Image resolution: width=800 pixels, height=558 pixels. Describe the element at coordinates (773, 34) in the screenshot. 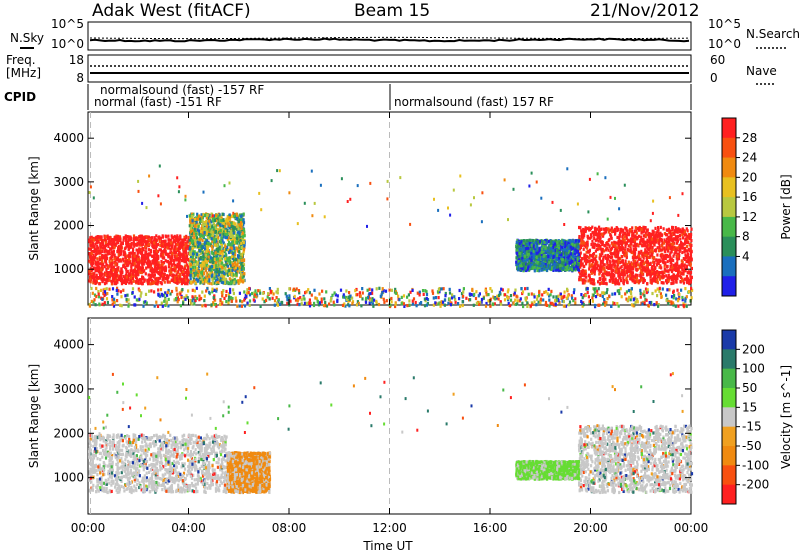

I see `nsearch-label: N.Search` at that location.